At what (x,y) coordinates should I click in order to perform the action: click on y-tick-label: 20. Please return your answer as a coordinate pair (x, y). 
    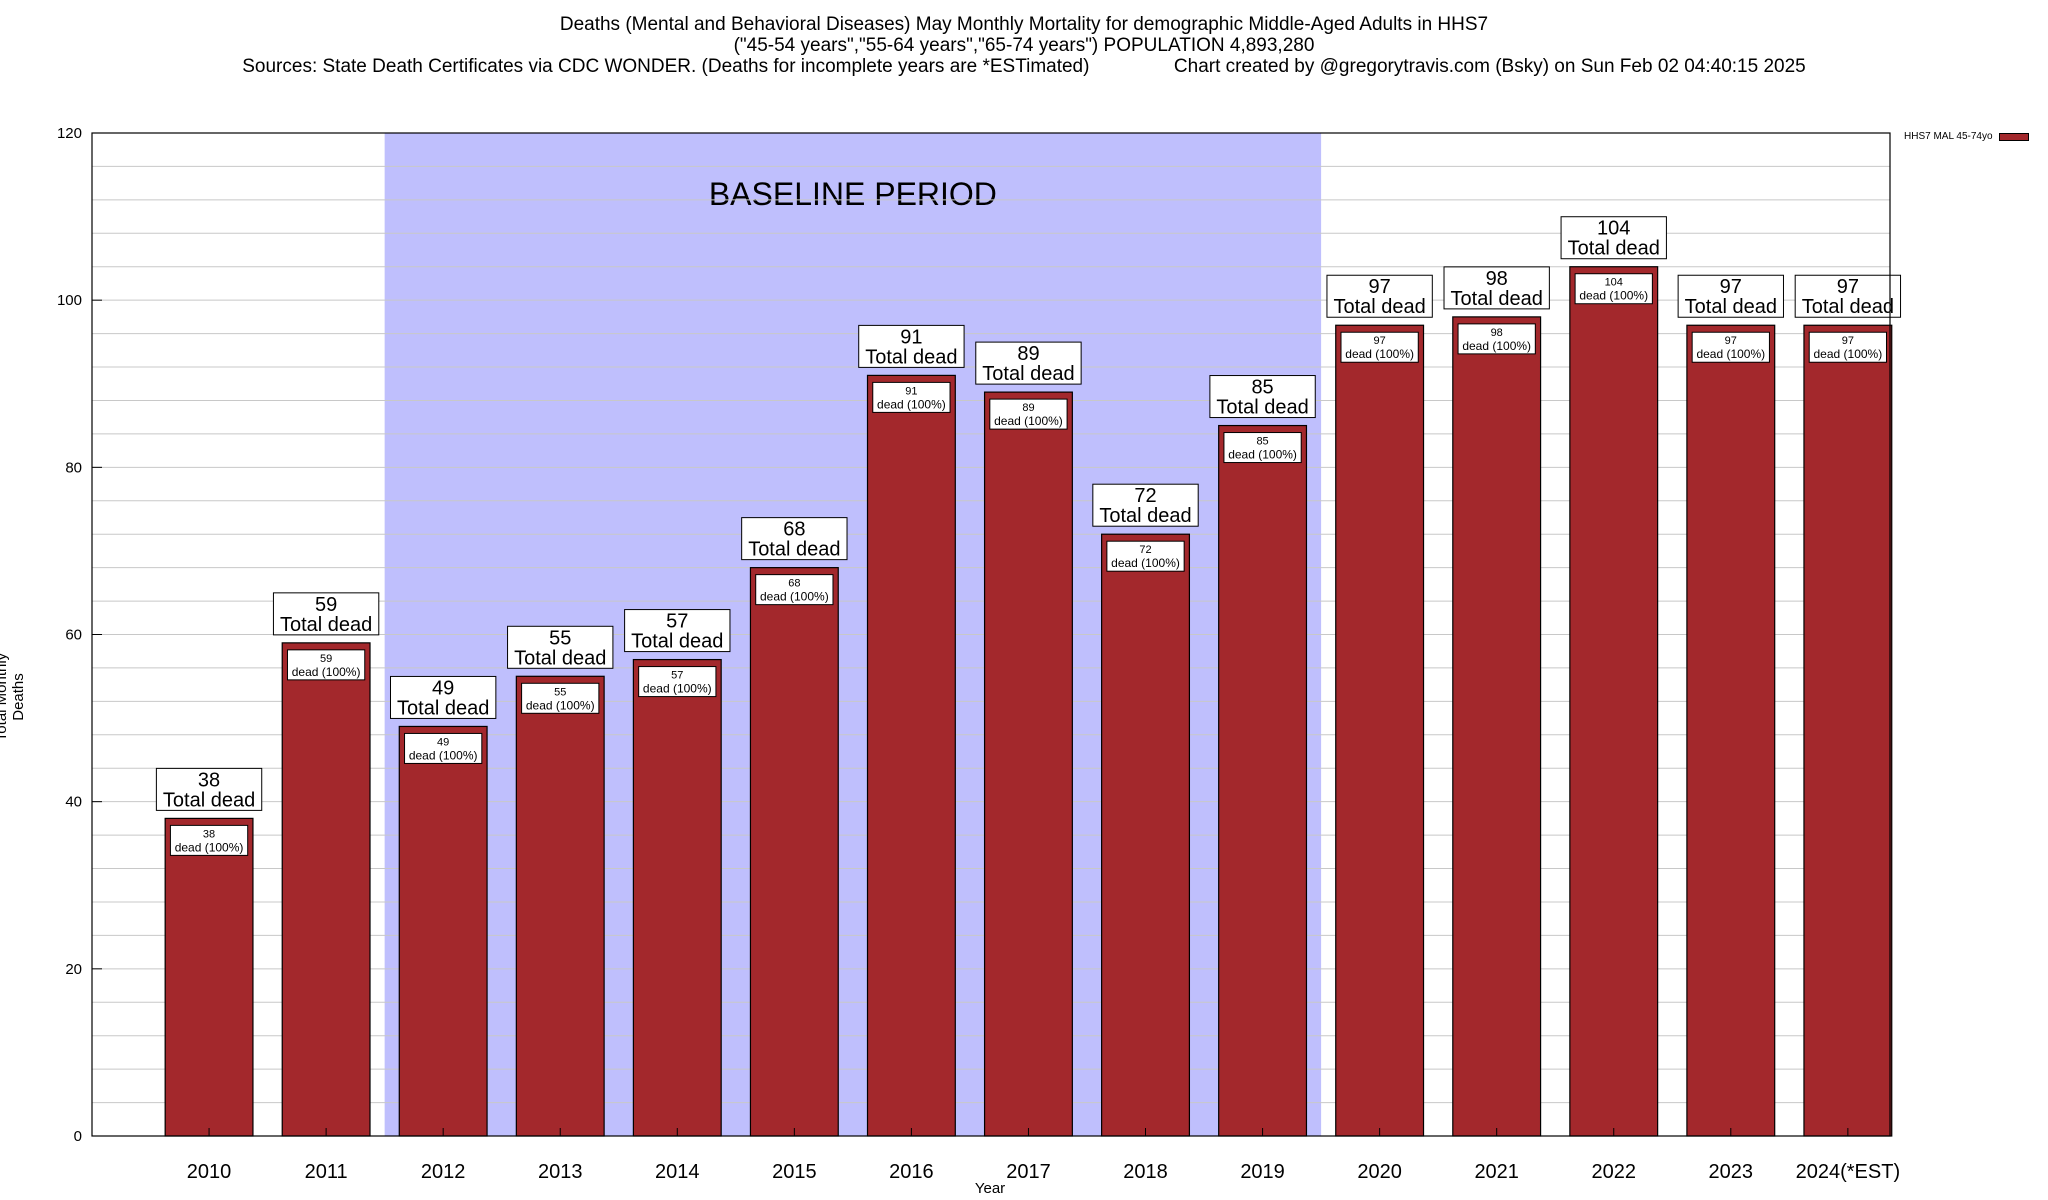
    Looking at the image, I should click on (73, 969).